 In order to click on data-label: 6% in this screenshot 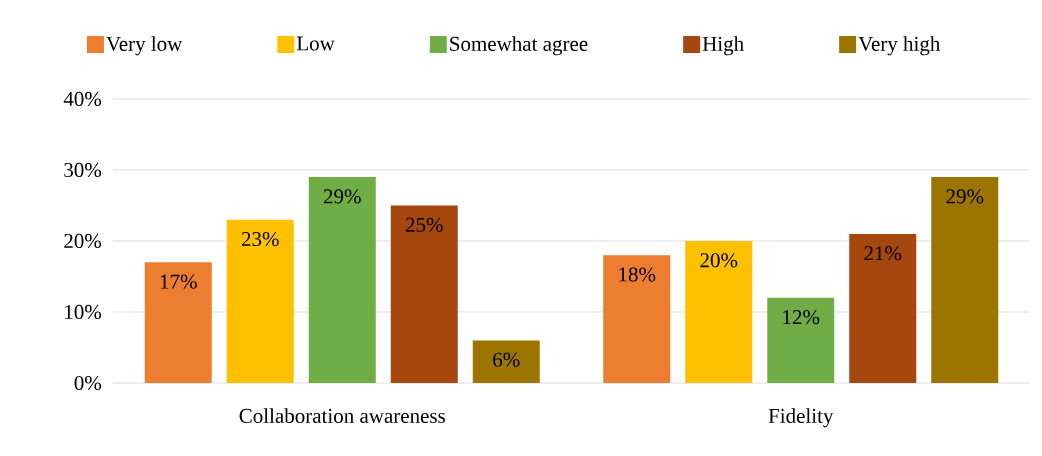, I will do `click(506, 359)`.